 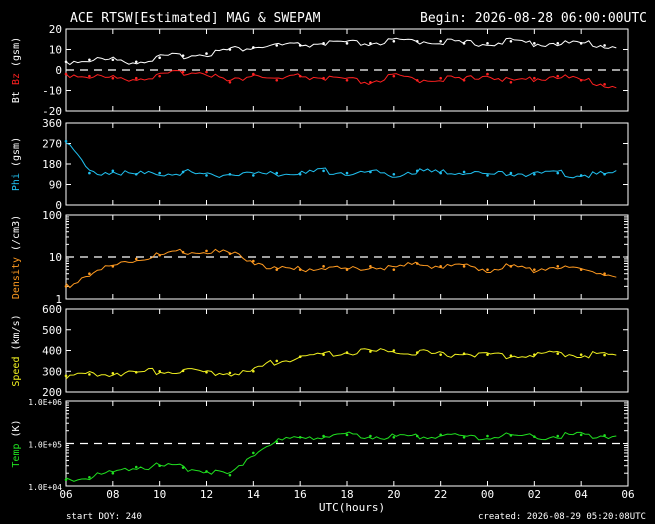 I want to click on y-axis-label-part: (km/s), so click(x=16, y=335).